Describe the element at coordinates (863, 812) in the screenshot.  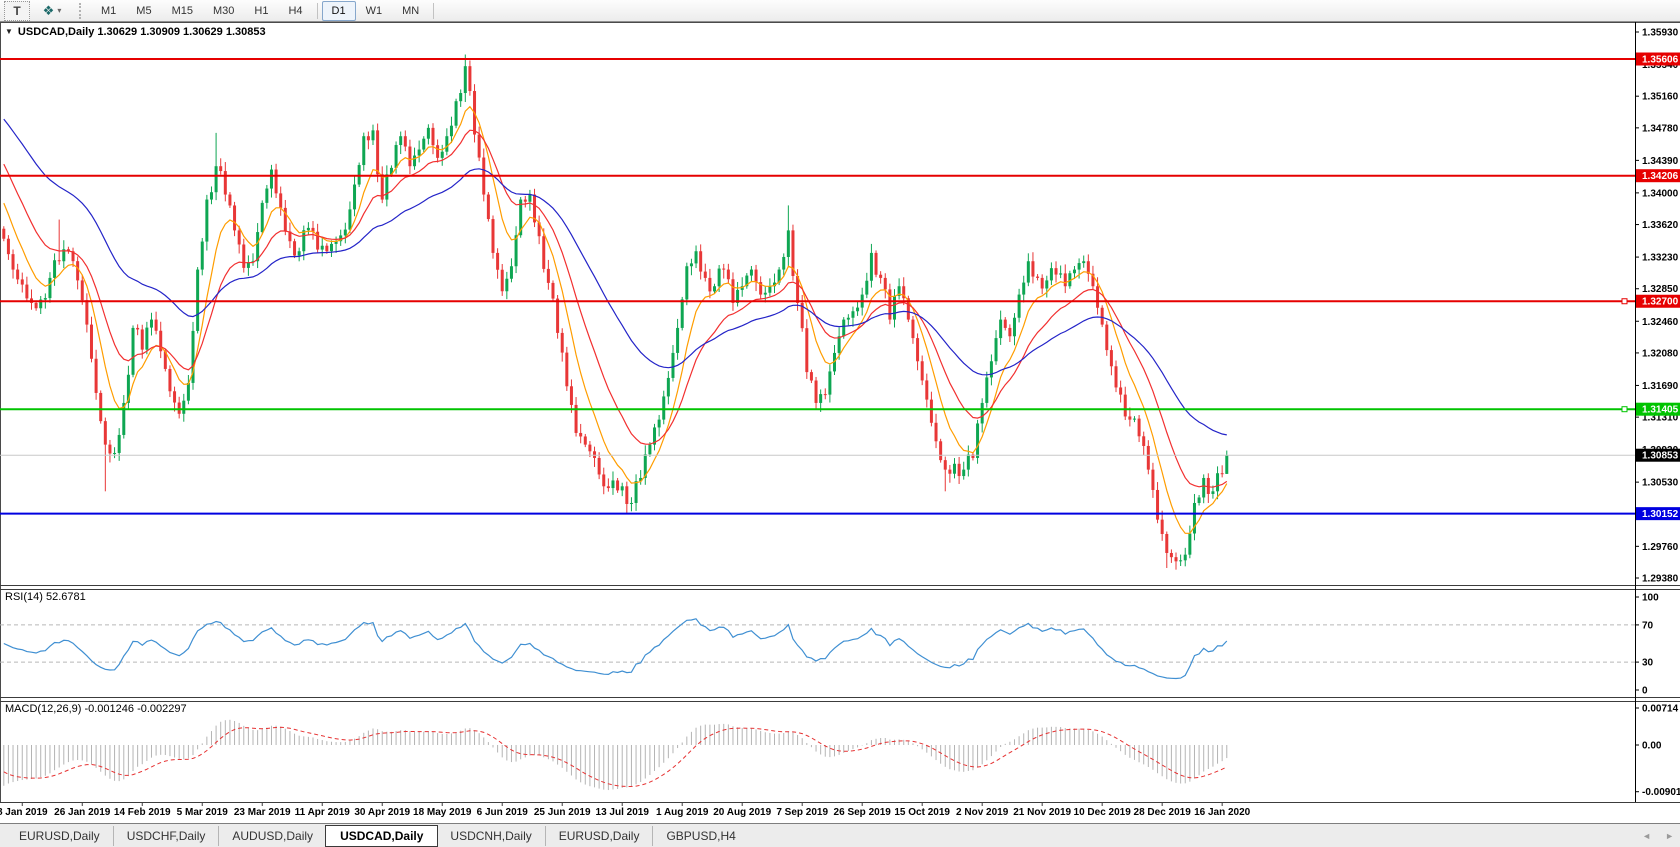
I see `svg-text: 26 Sep 2019` at that location.